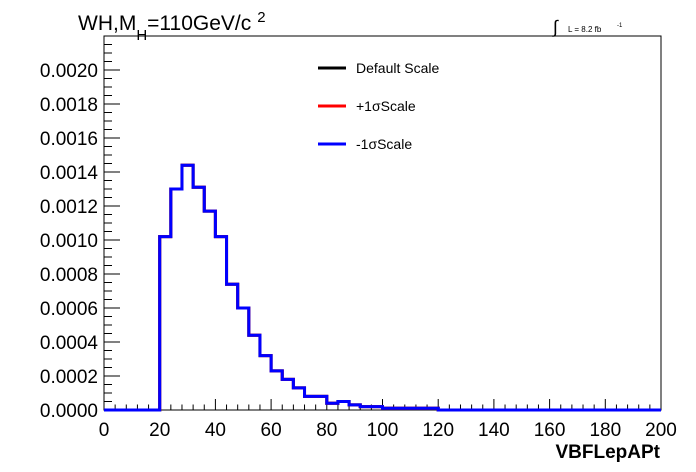 The width and height of the screenshot is (696, 472). Describe the element at coordinates (141, 35) in the screenshot. I see `title-subscript: H` at that location.